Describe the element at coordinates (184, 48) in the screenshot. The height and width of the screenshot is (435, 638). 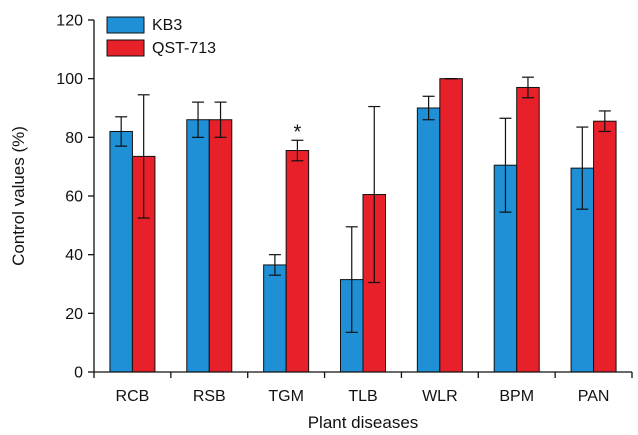
I see `legend-label: QST-713` at that location.